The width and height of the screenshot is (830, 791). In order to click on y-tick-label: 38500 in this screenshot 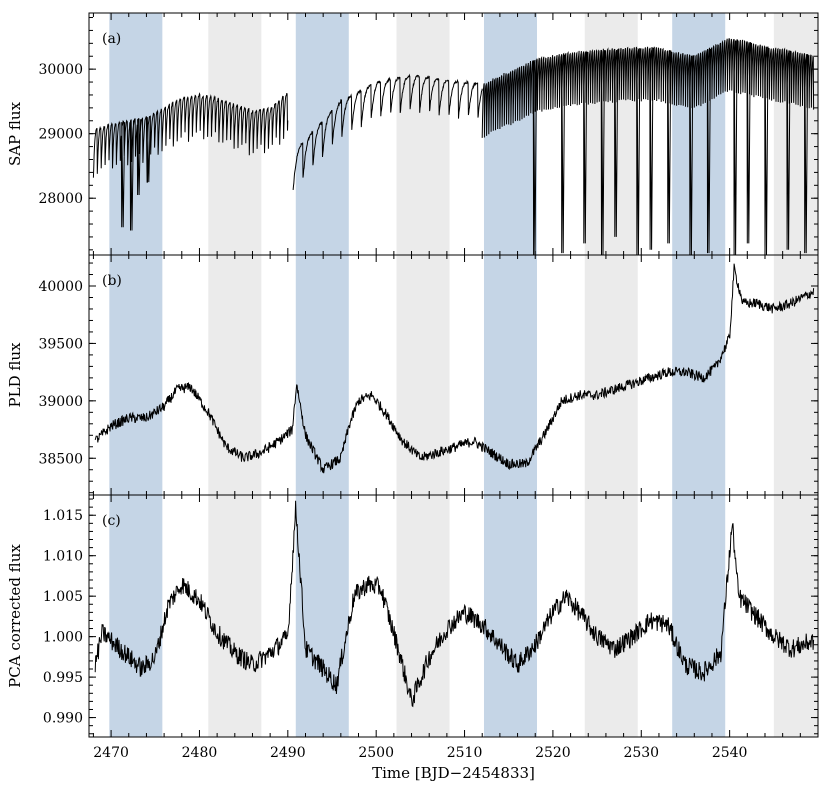, I will do `click(60, 459)`.